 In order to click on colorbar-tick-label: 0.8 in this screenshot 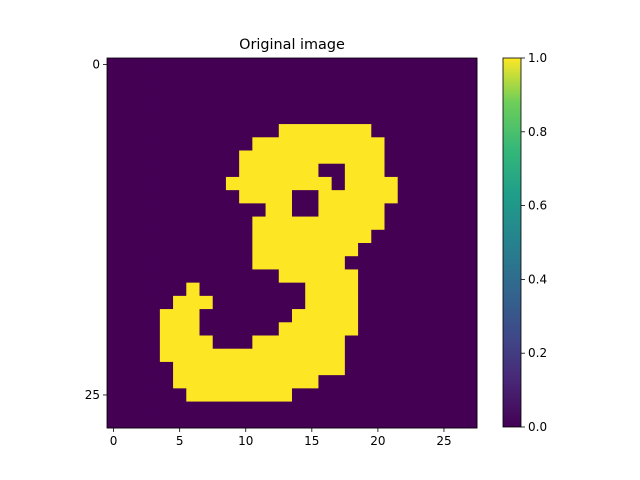, I will do `click(537, 132)`.